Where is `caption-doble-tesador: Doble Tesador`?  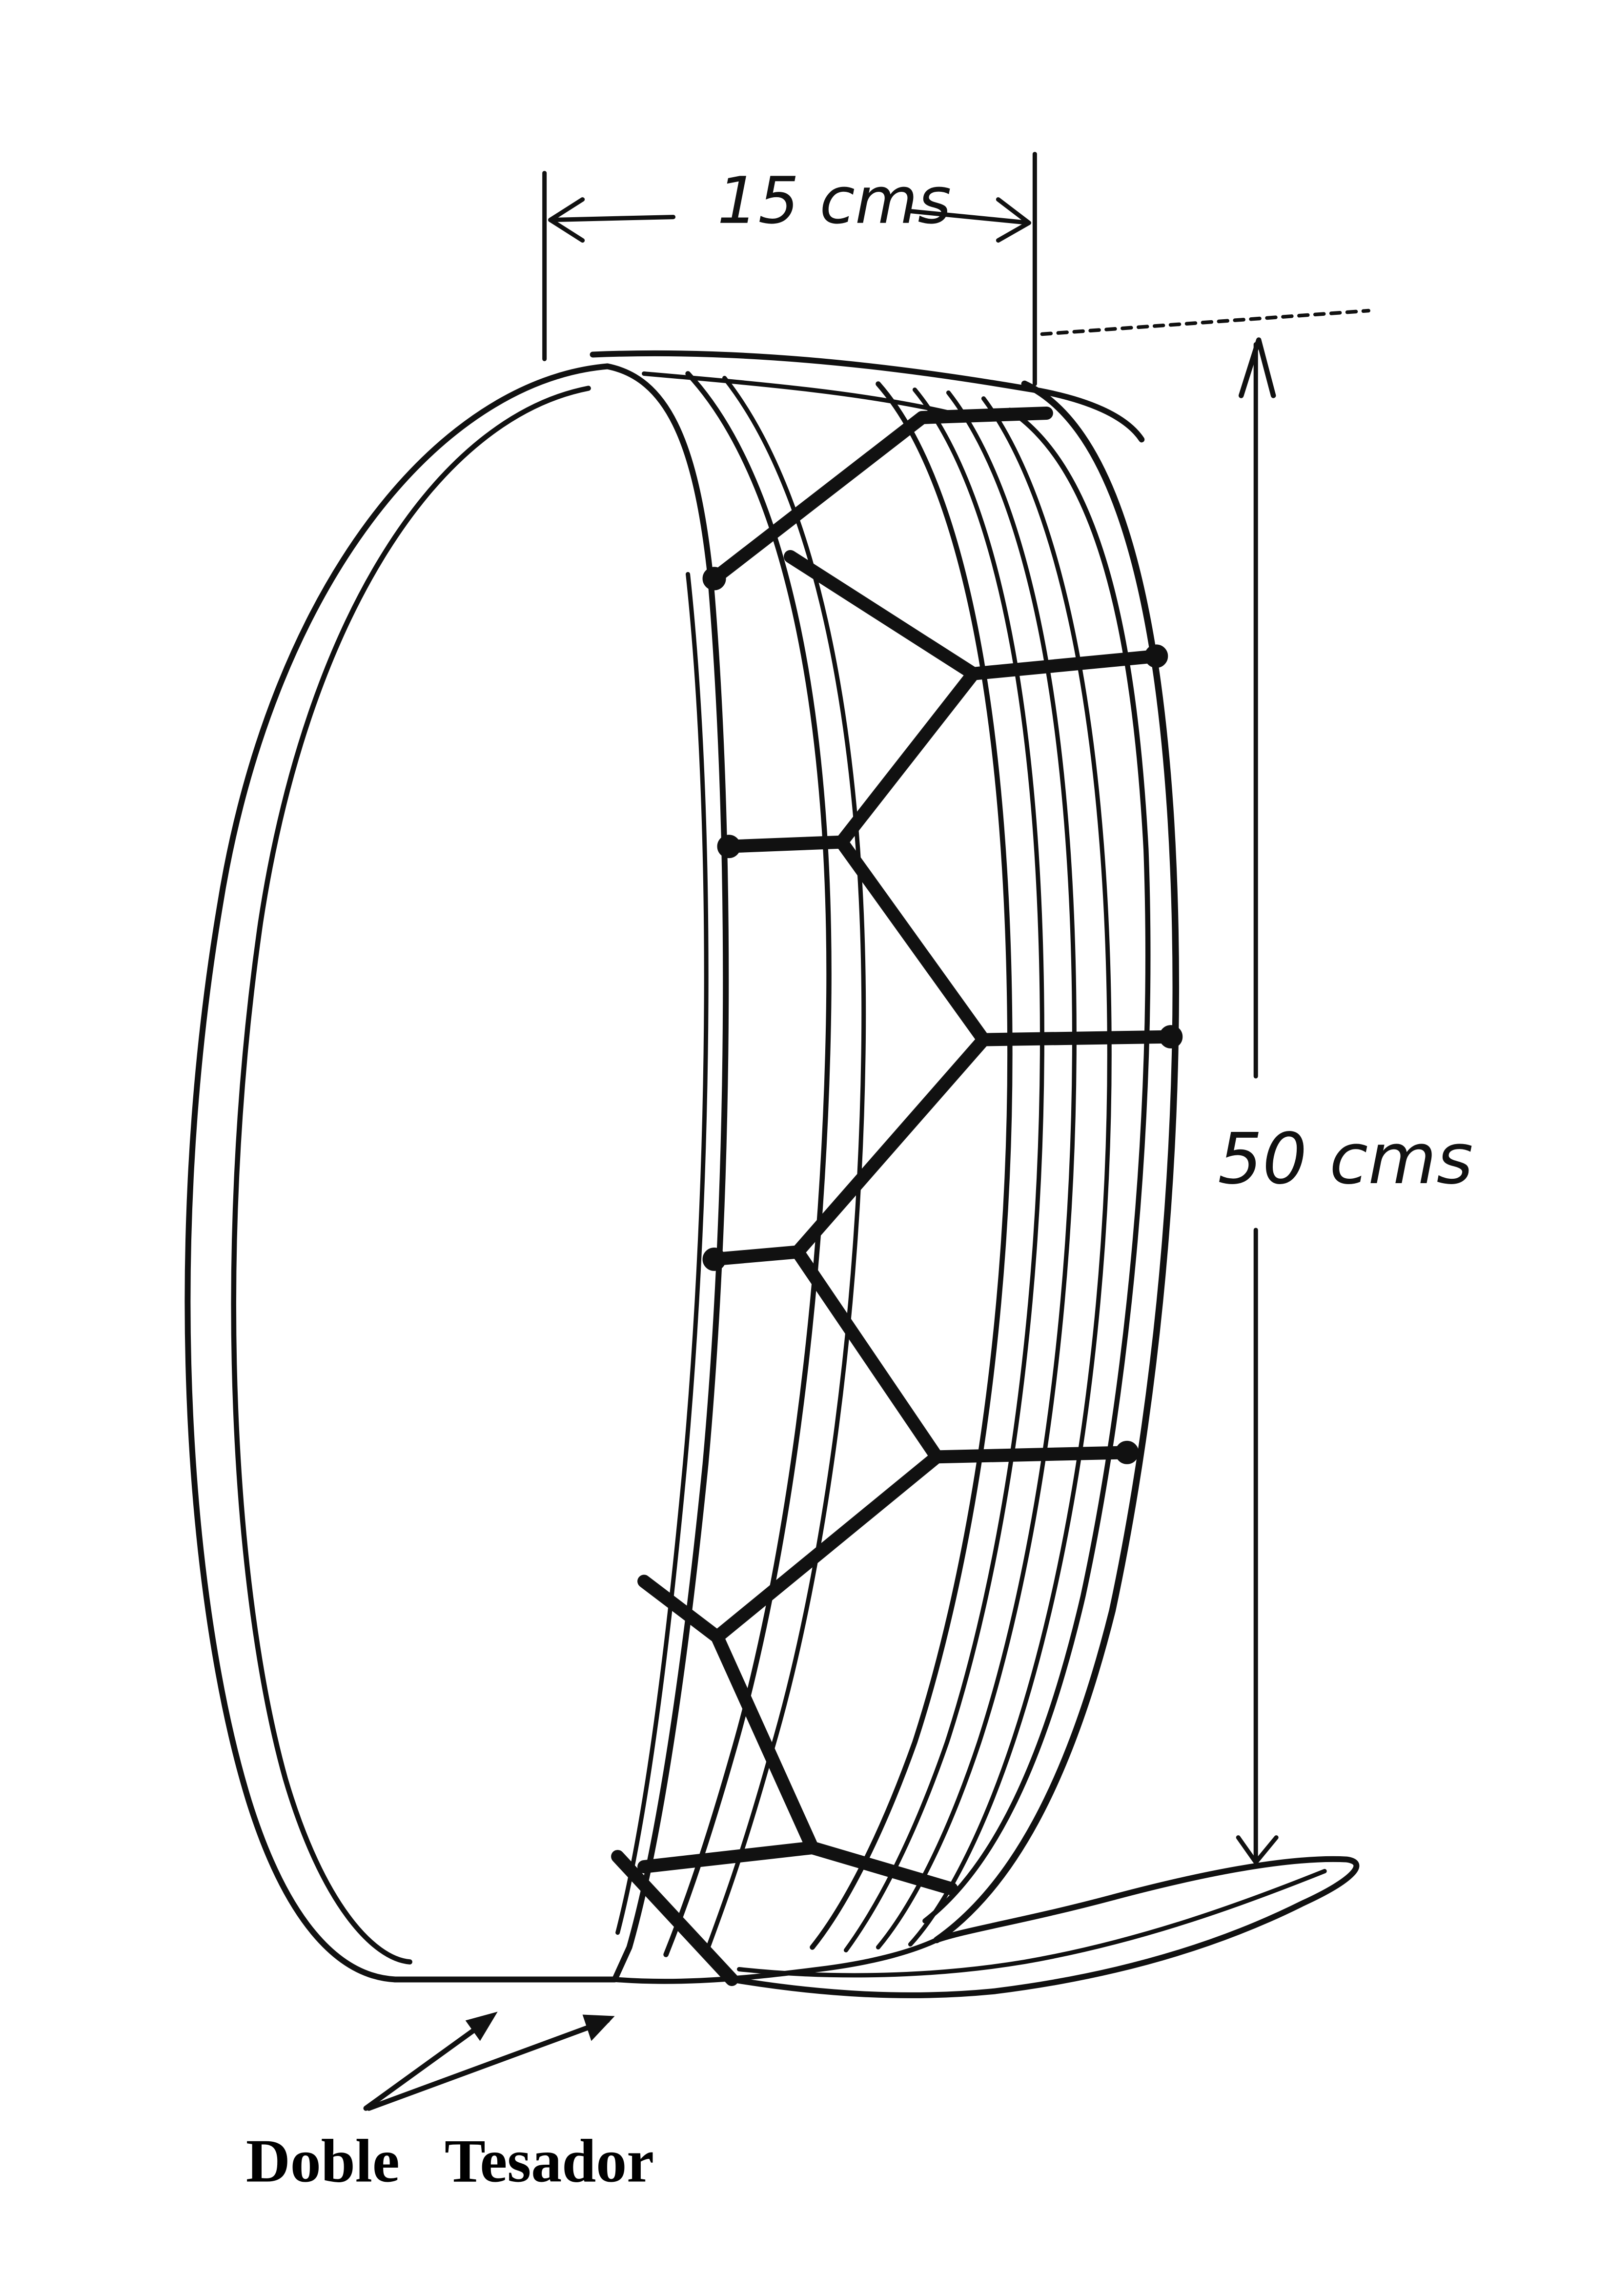 caption-doble-tesador: Doble Tesador is located at coordinates (450, 2161).